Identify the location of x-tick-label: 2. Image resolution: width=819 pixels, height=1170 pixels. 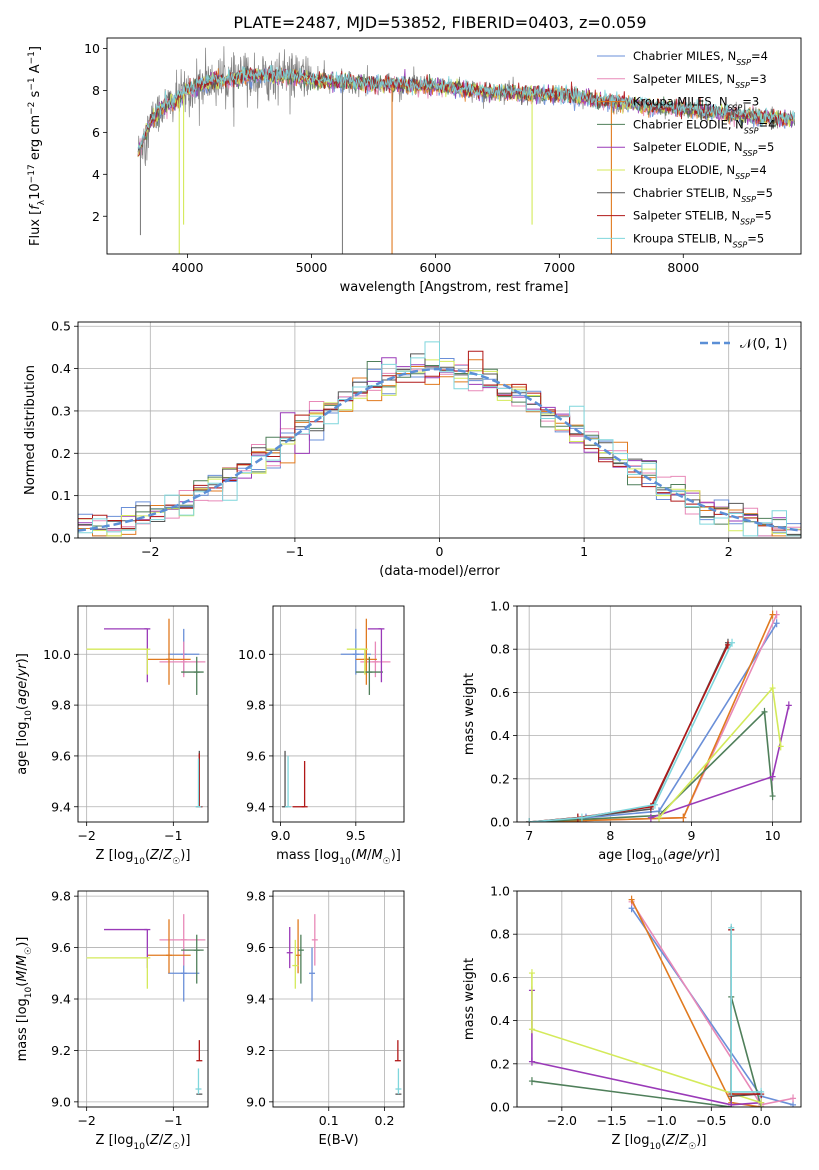
(729, 551).